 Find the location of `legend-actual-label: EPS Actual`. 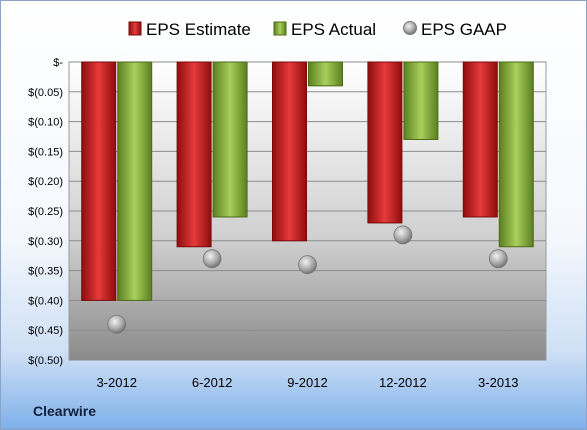

legend-actual-label: EPS Actual is located at coordinates (333, 29).